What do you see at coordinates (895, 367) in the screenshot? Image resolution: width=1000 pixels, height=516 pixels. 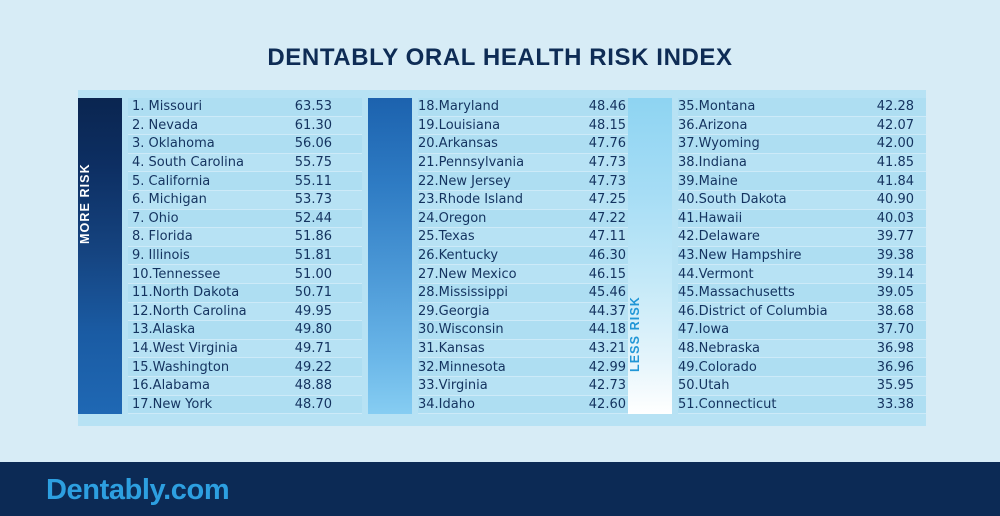 I see `risk-score: 36.96` at bounding box center [895, 367].